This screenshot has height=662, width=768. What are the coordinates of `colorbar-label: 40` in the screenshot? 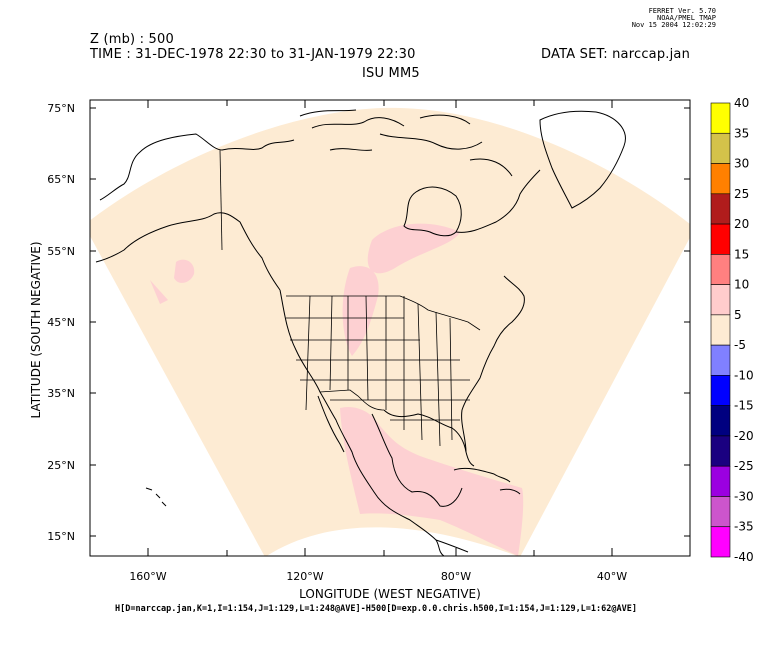 It's located at (741, 103).